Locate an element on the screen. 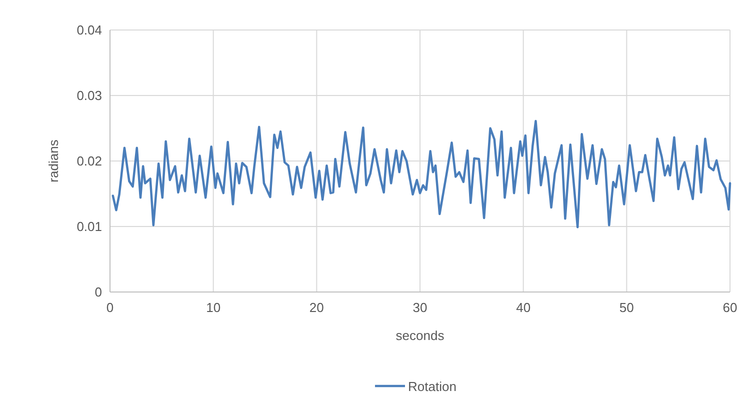 The width and height of the screenshot is (753, 403). x-tick-label: 60 is located at coordinates (730, 307).